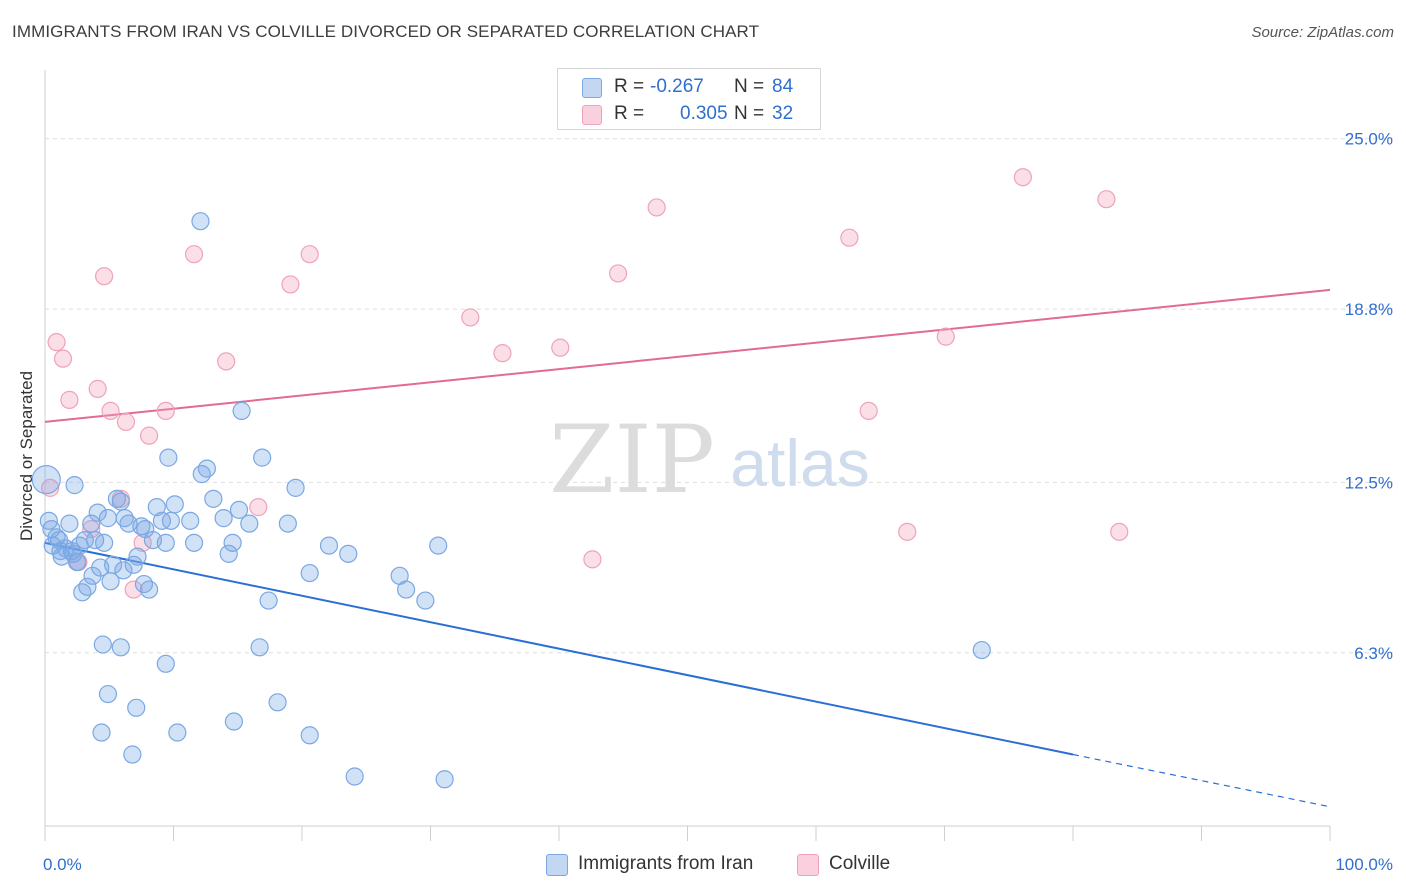 This screenshot has width=1406, height=892. Describe the element at coordinates (860, 863) in the screenshot. I see `bottom-legend-label-colville: Colville` at that location.